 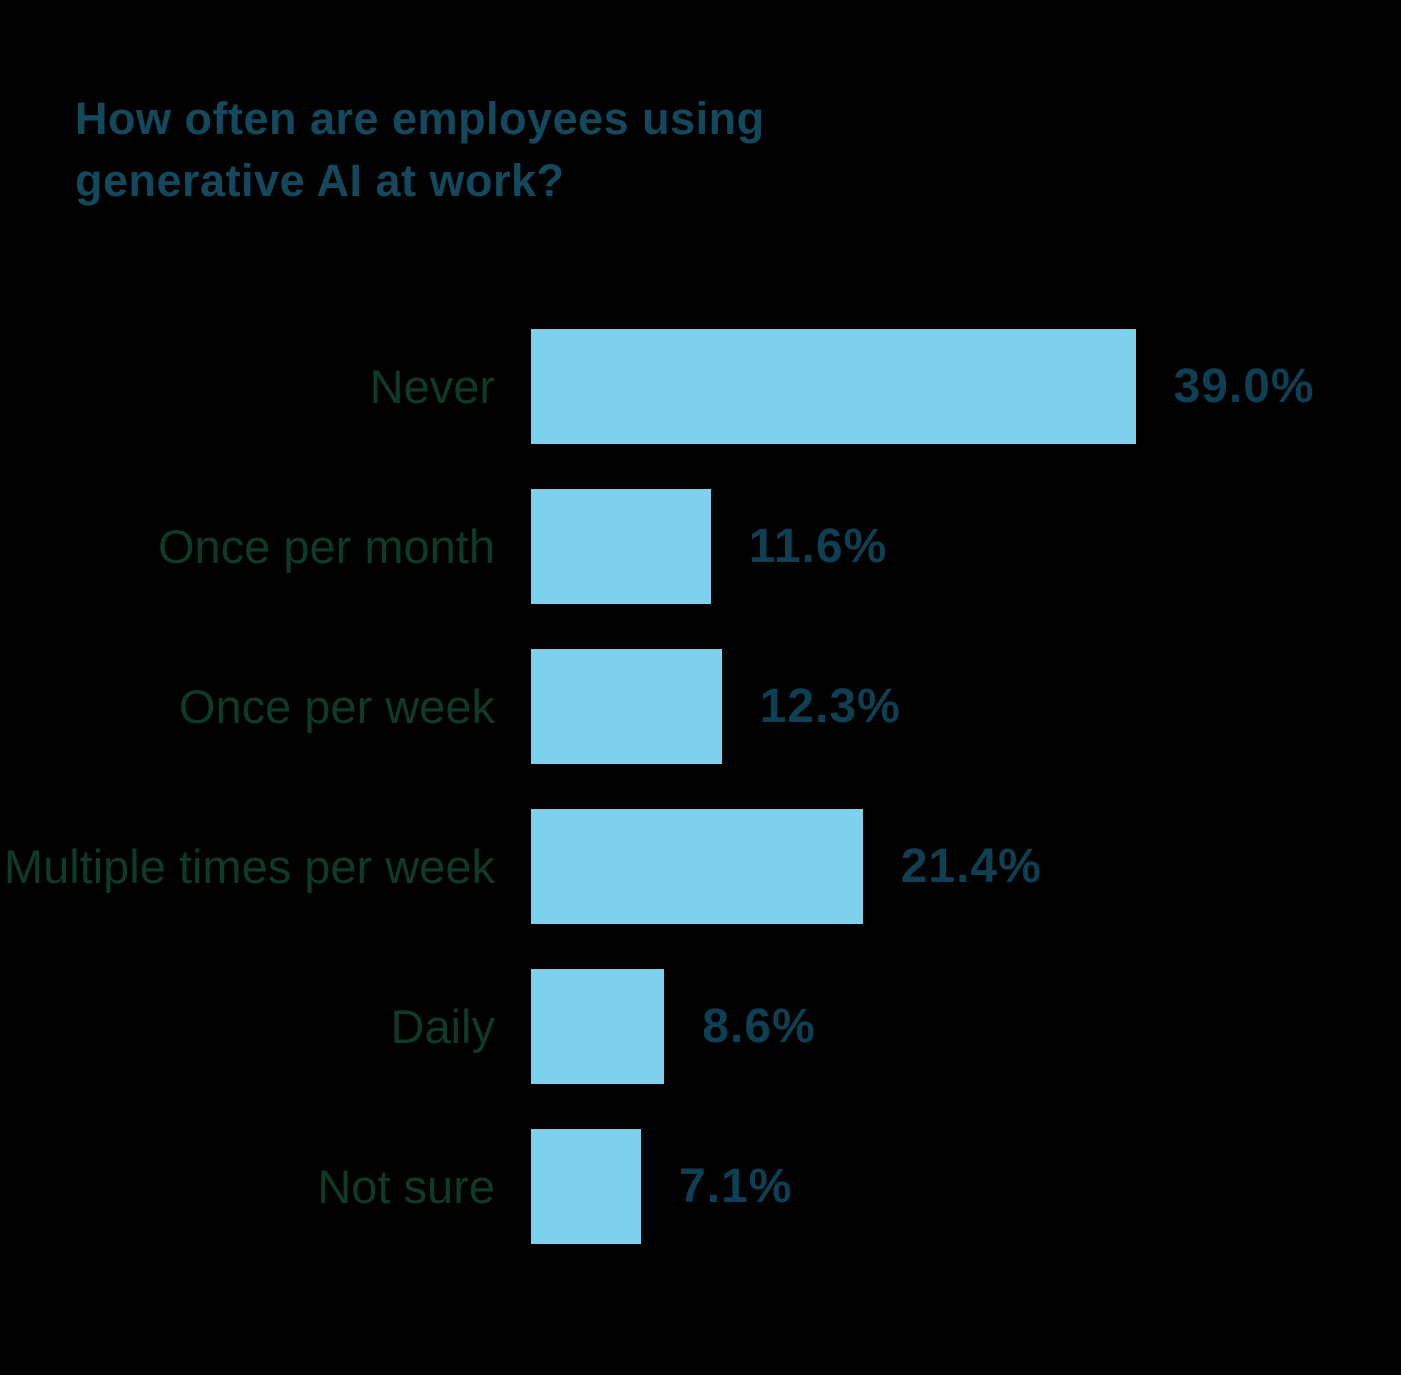 I want to click on bar-row: Never 39.0%, so click(x=700, y=386).